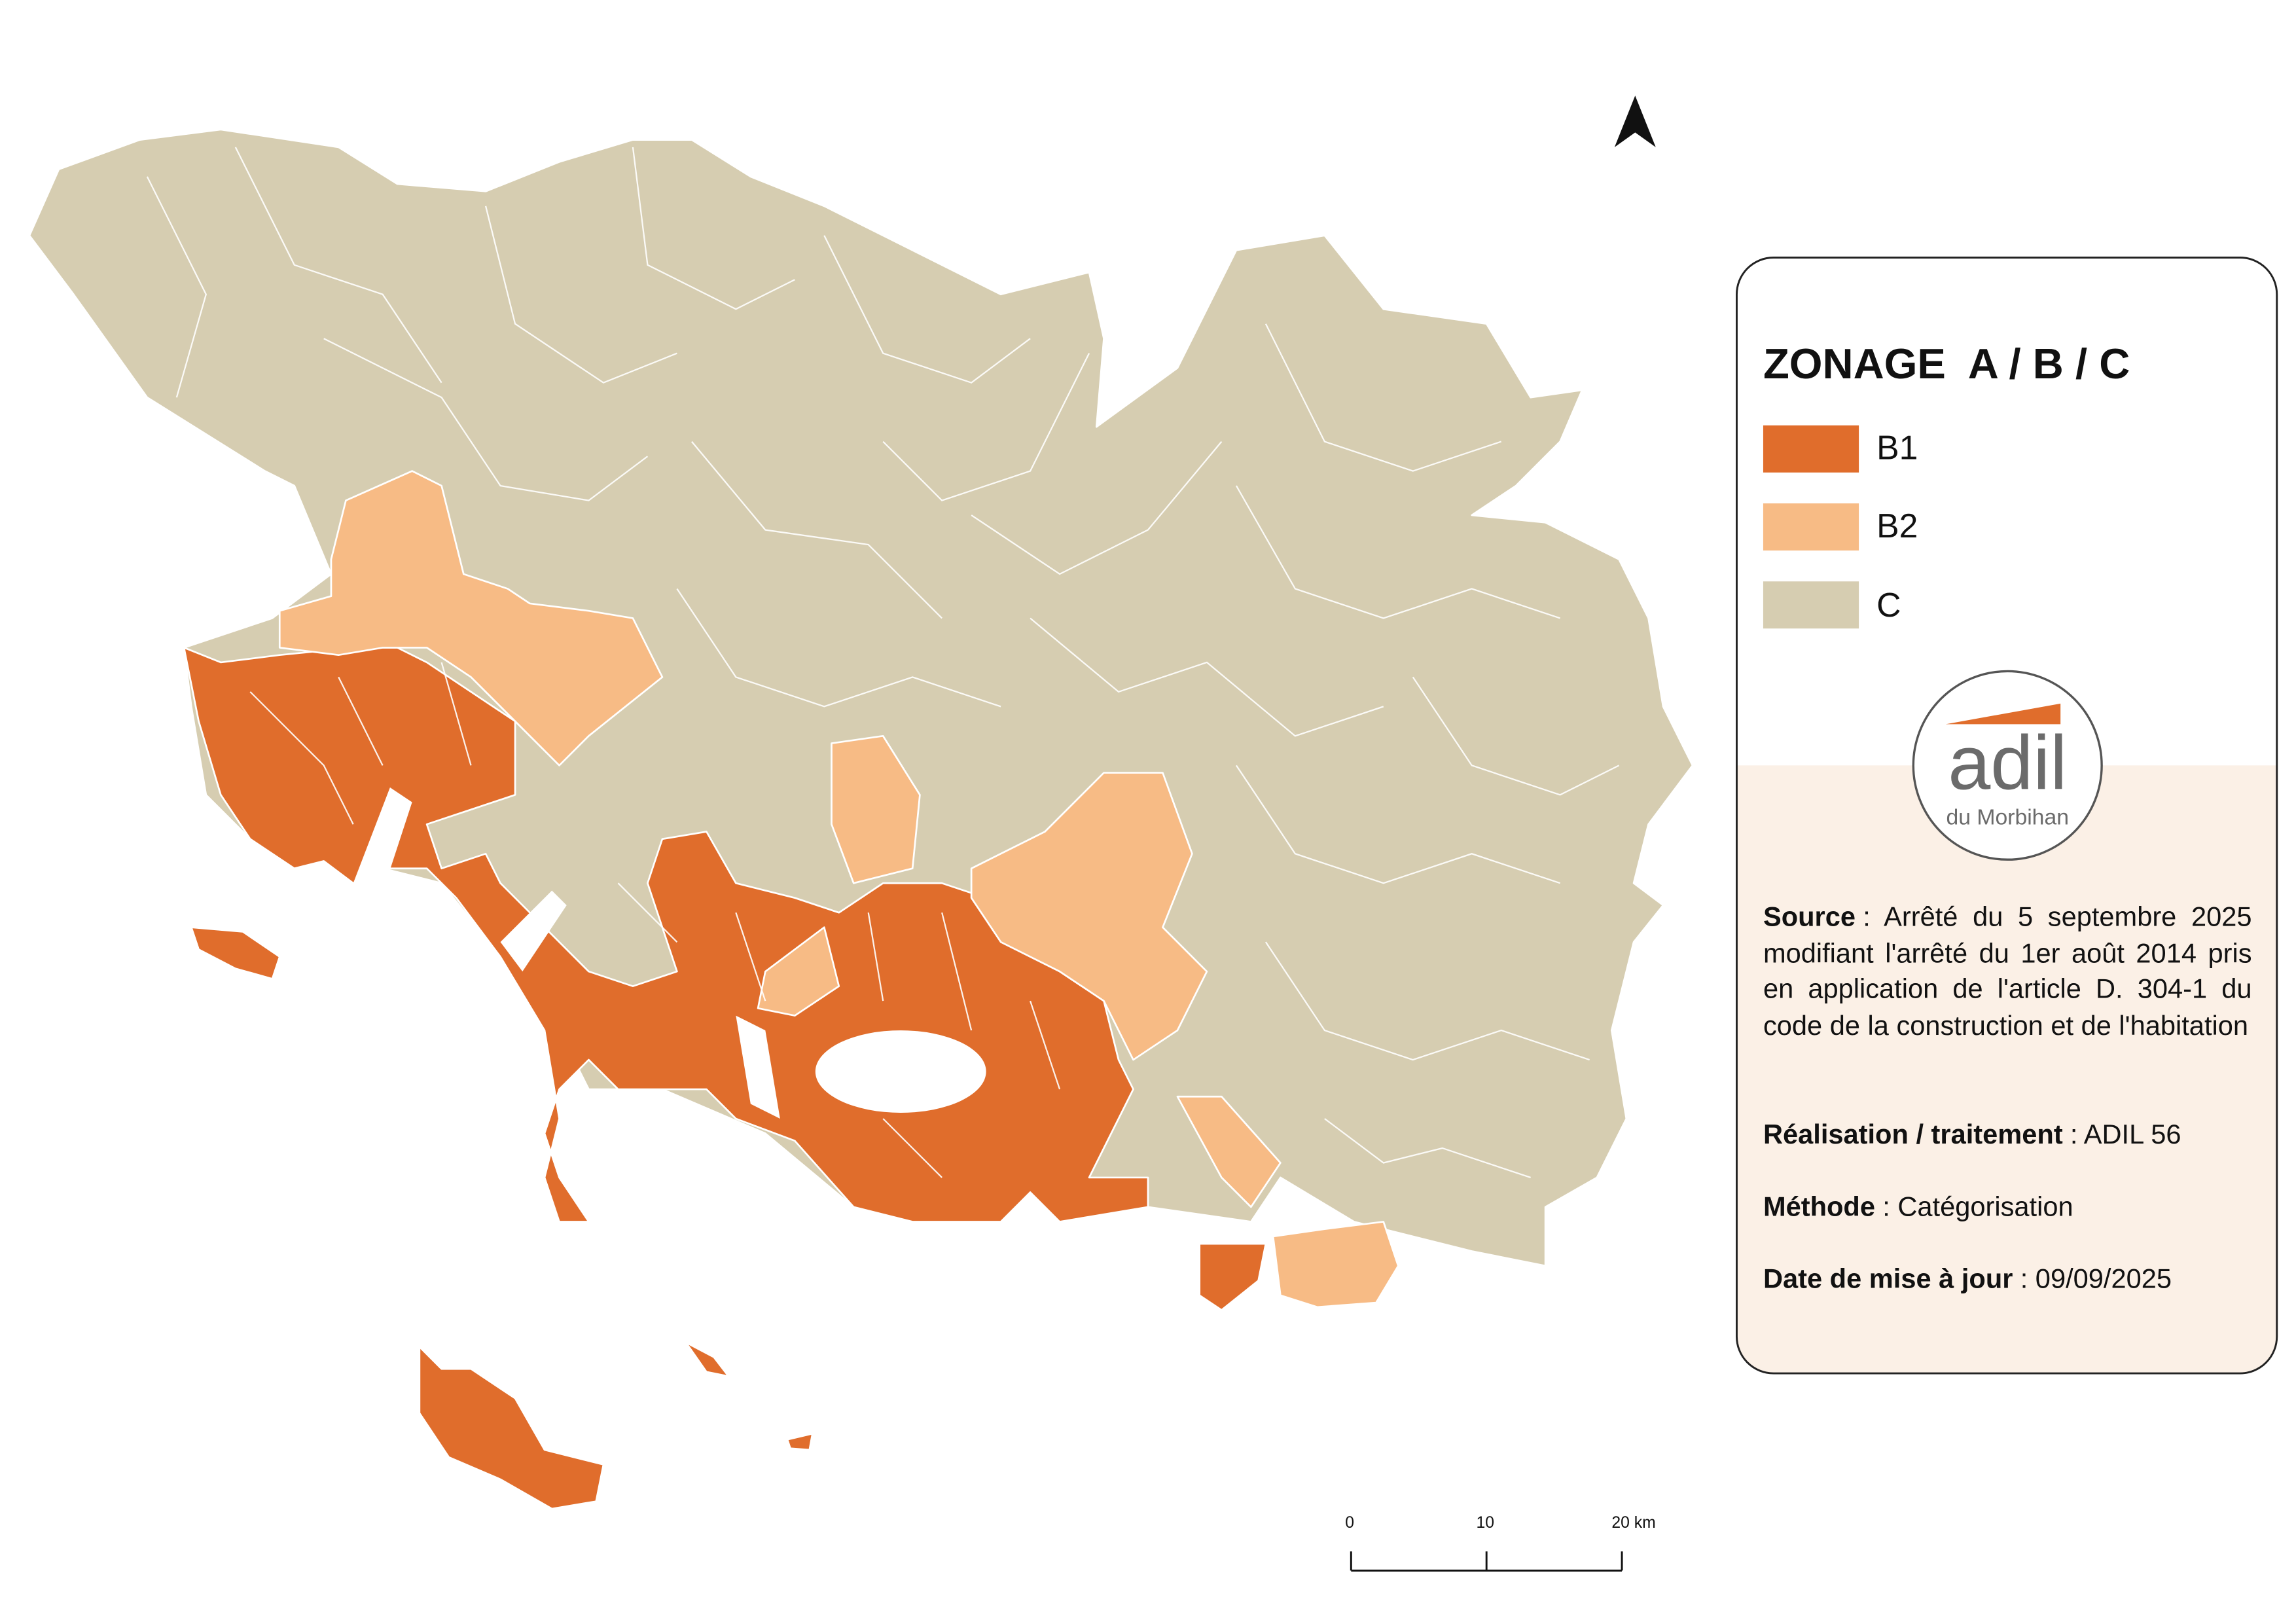  I want to click on scale-label: 10, so click(1485, 1523).